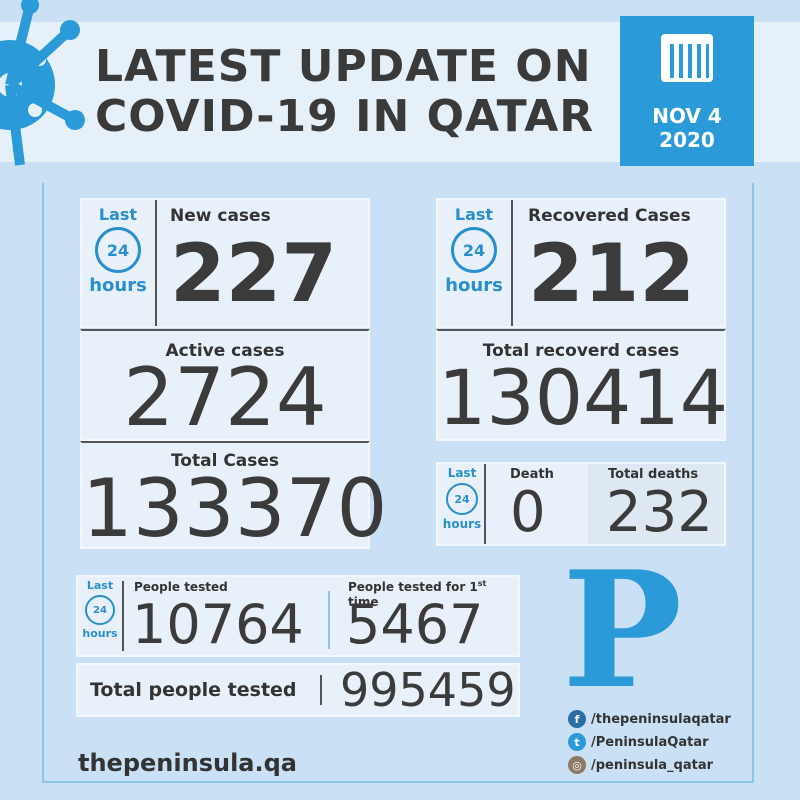 This screenshot has height=800, width=800. What do you see at coordinates (415, 624) in the screenshot?
I see `tested-first-value: 5467` at bounding box center [415, 624].